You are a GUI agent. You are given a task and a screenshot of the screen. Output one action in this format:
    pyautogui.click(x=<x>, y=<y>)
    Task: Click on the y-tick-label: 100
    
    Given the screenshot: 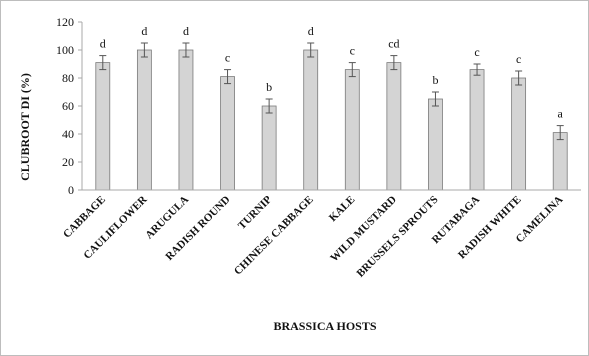 What is the action you would take?
    pyautogui.click(x=65, y=50)
    